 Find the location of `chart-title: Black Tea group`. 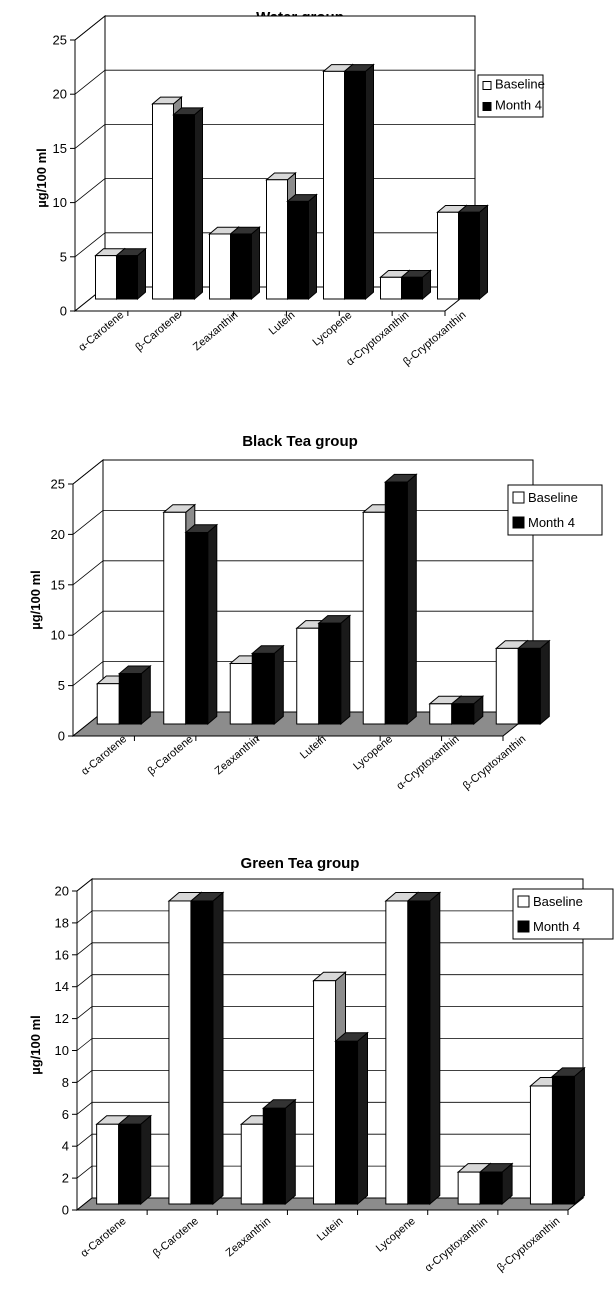

chart-title: Black Tea group is located at coordinates (300, 441).